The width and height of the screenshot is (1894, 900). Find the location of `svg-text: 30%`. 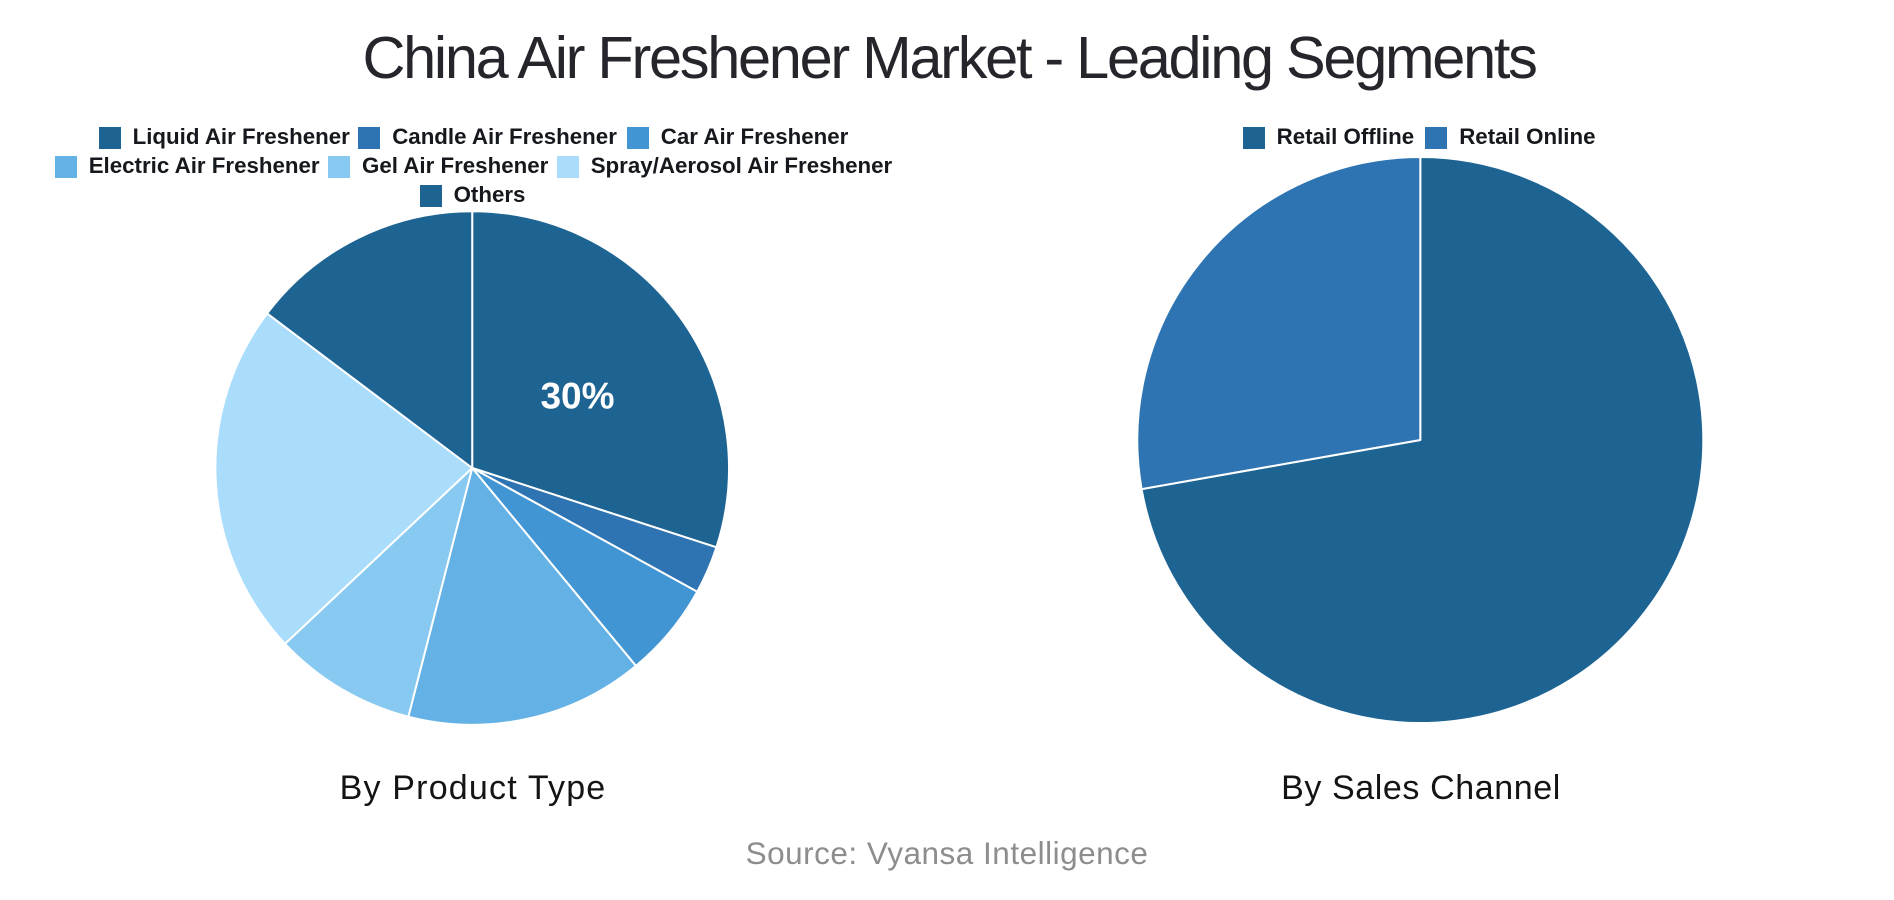

svg-text: 30% is located at coordinates (577, 395).